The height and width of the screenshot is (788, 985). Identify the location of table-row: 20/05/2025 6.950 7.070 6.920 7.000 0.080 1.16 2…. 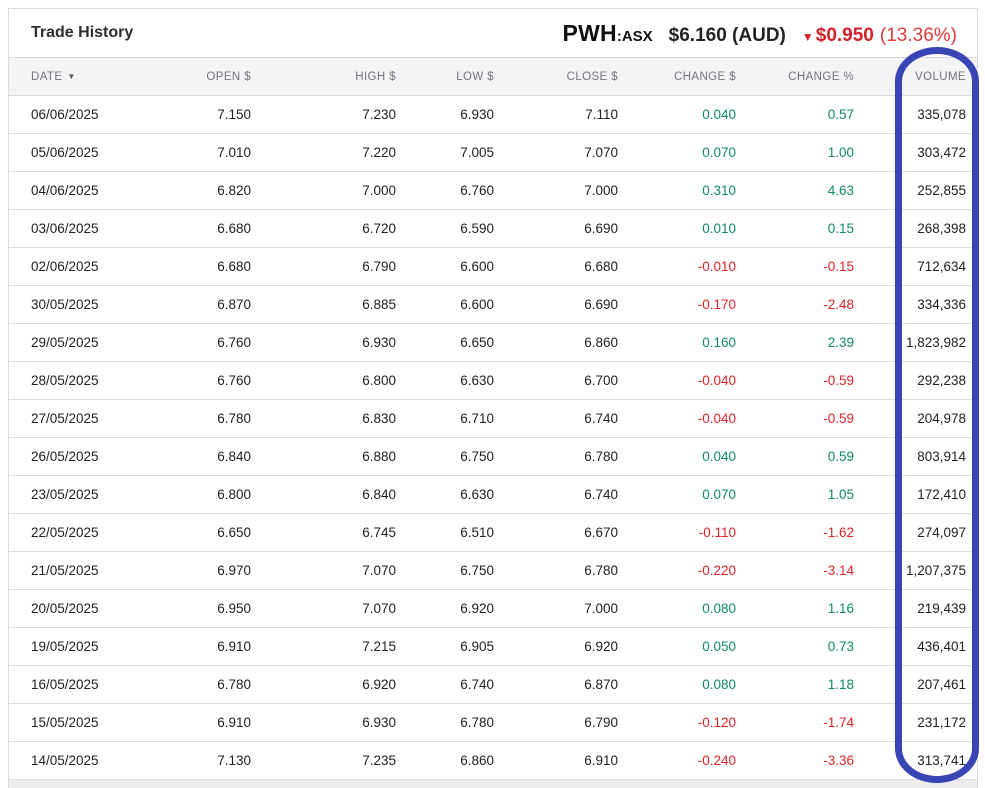
(493, 608).